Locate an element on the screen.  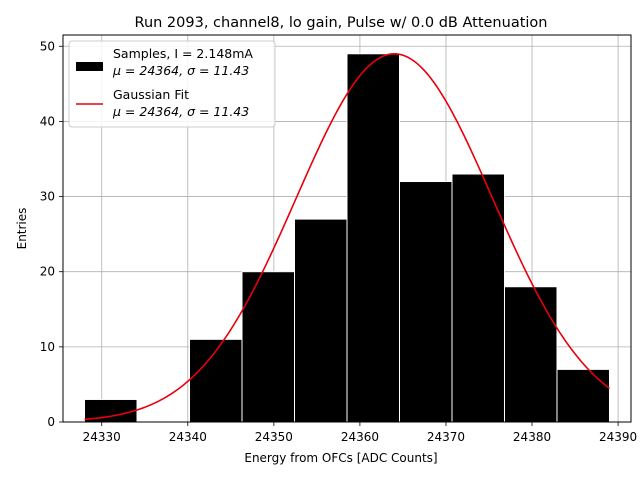
legend-samples-stats: μ = 24364, σ = 11.43 is located at coordinates (180, 70).